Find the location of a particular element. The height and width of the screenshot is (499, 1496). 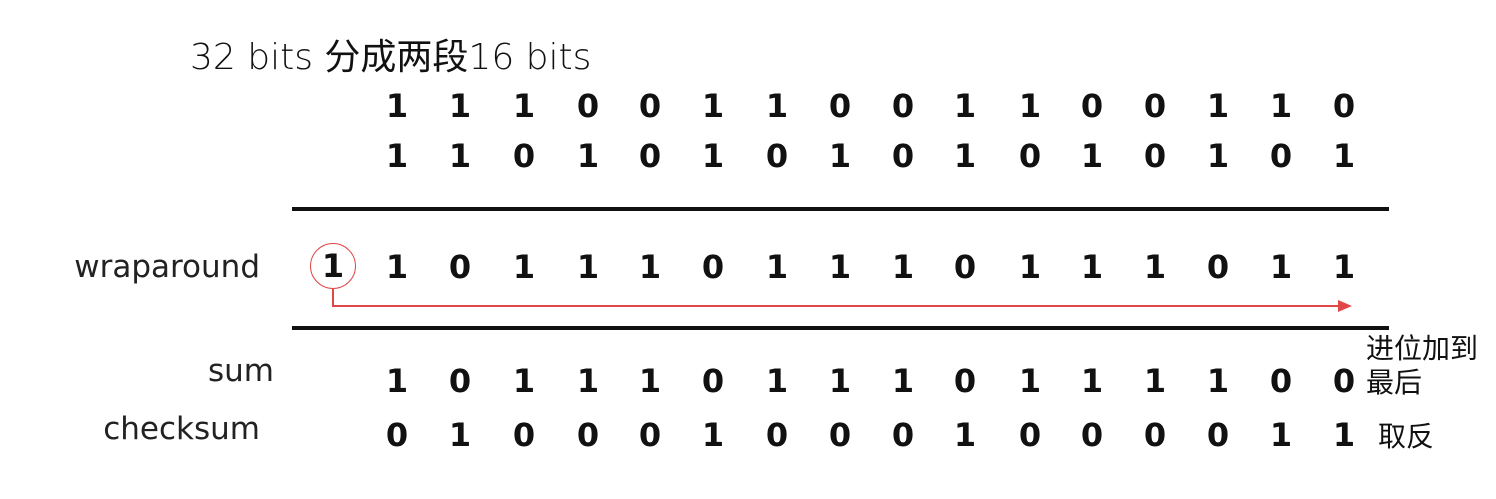

carry-bit: 1 is located at coordinates (333, 266).